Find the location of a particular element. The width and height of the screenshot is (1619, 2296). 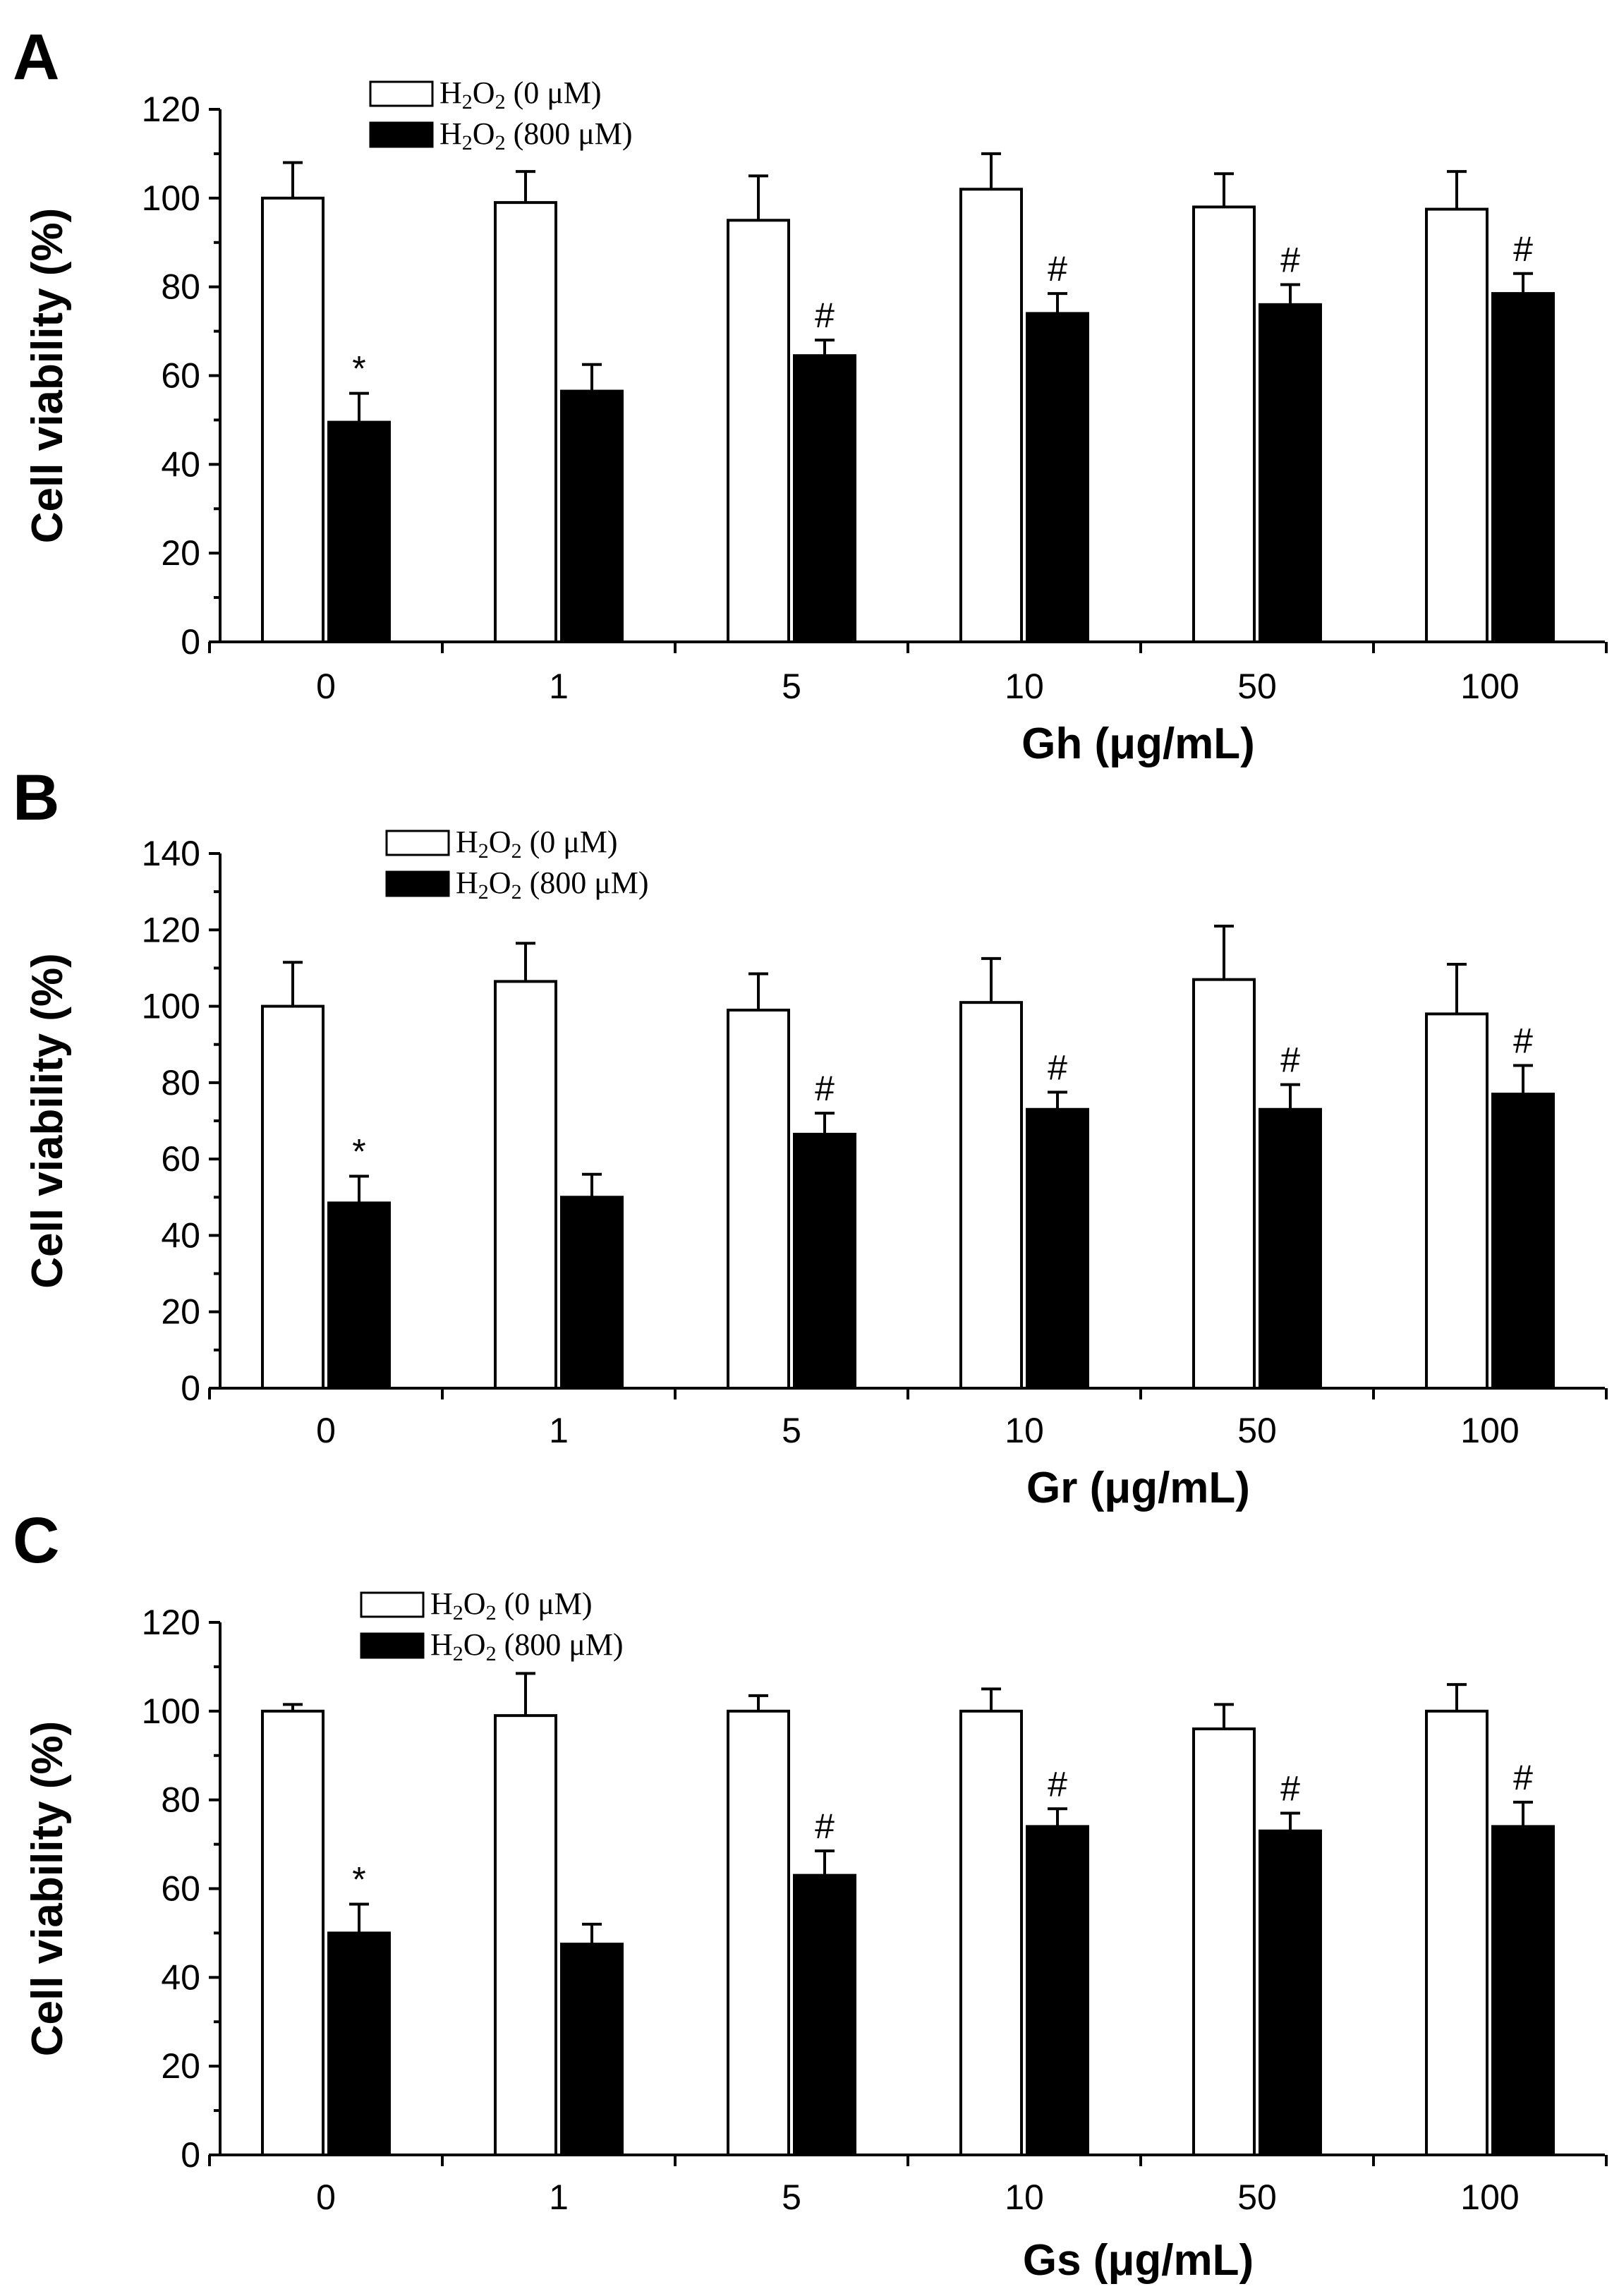

x-axis-title: Gr (μg/mL) is located at coordinates (1138, 1488).